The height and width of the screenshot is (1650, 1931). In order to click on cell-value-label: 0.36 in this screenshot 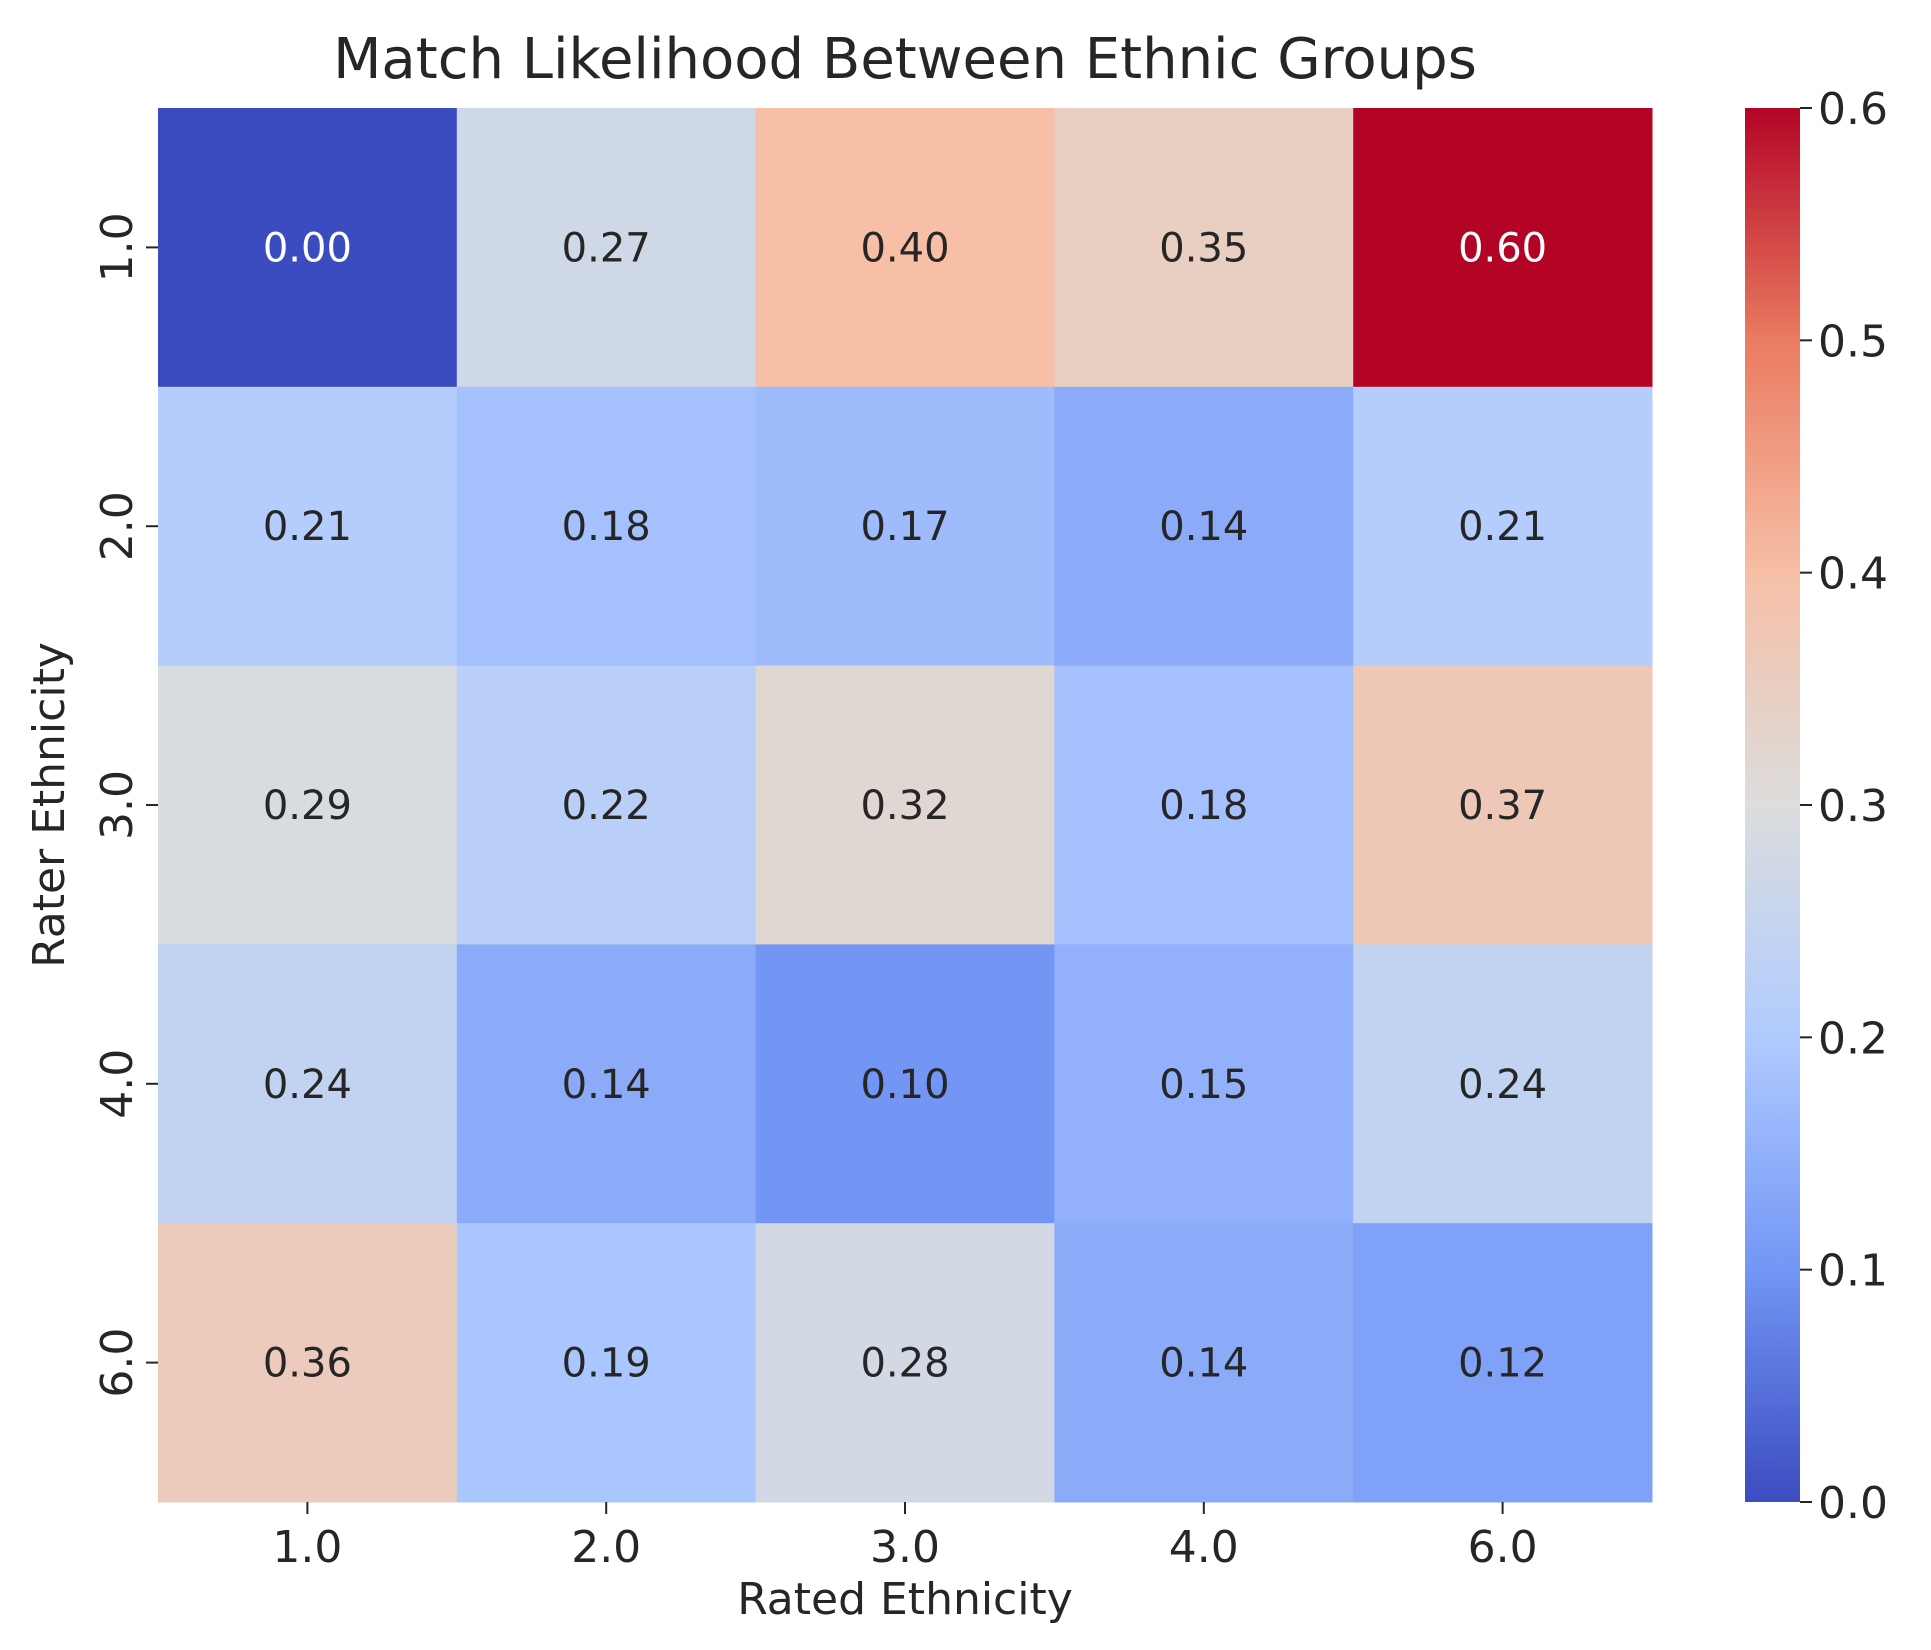, I will do `click(307, 1364)`.